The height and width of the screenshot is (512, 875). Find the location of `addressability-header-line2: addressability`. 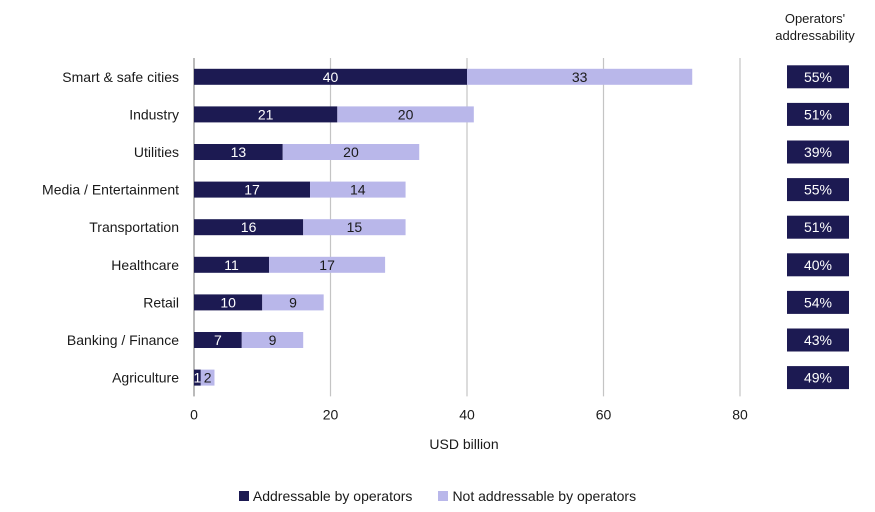

addressability-header-line2: addressability is located at coordinates (815, 35).